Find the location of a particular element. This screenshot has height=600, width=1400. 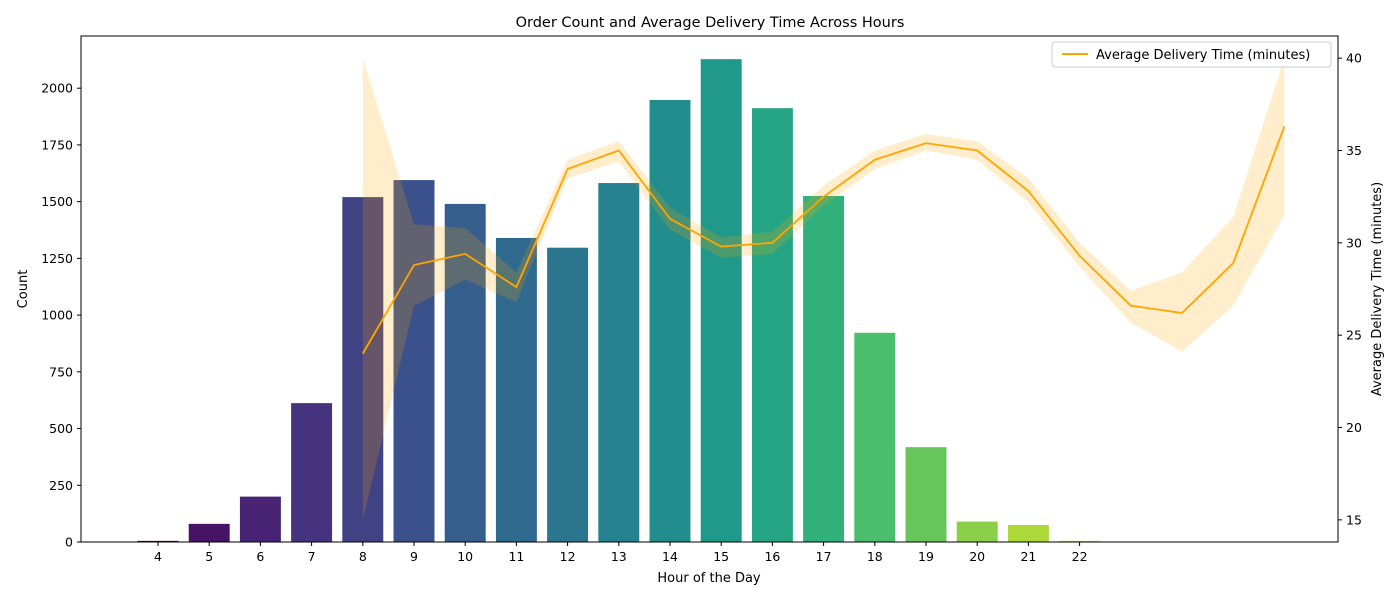

y2-tick-label: 40 is located at coordinates (1354, 58).